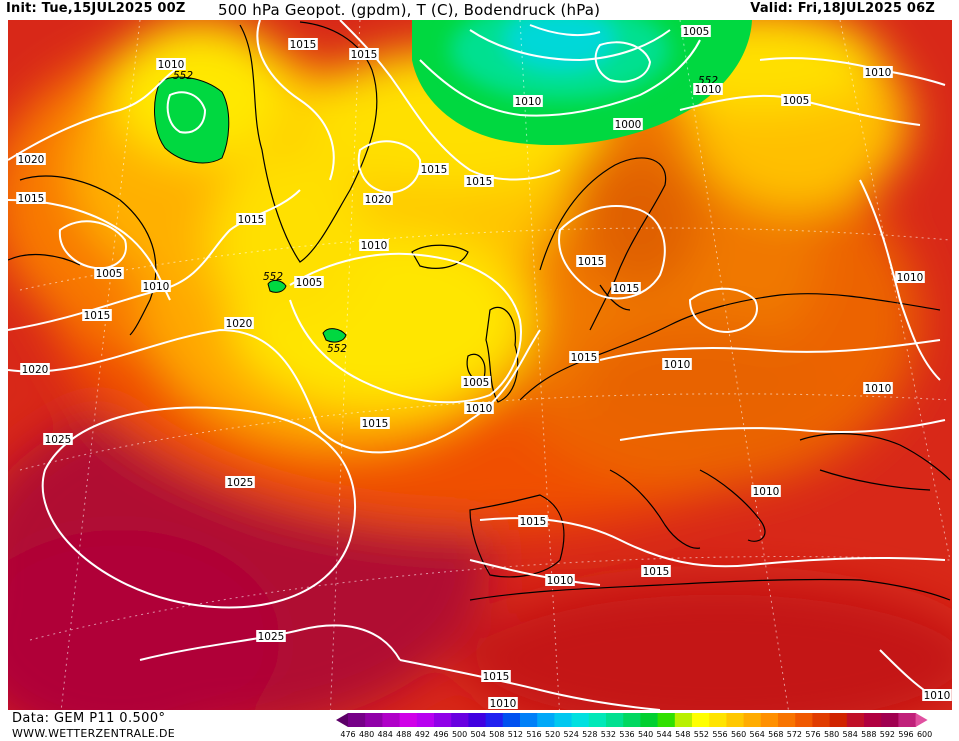 Image resolution: width=959 pixels, height=741 pixels. What do you see at coordinates (478, 734) in the screenshot?
I see `legend-tick-label: 504` at bounding box center [478, 734].